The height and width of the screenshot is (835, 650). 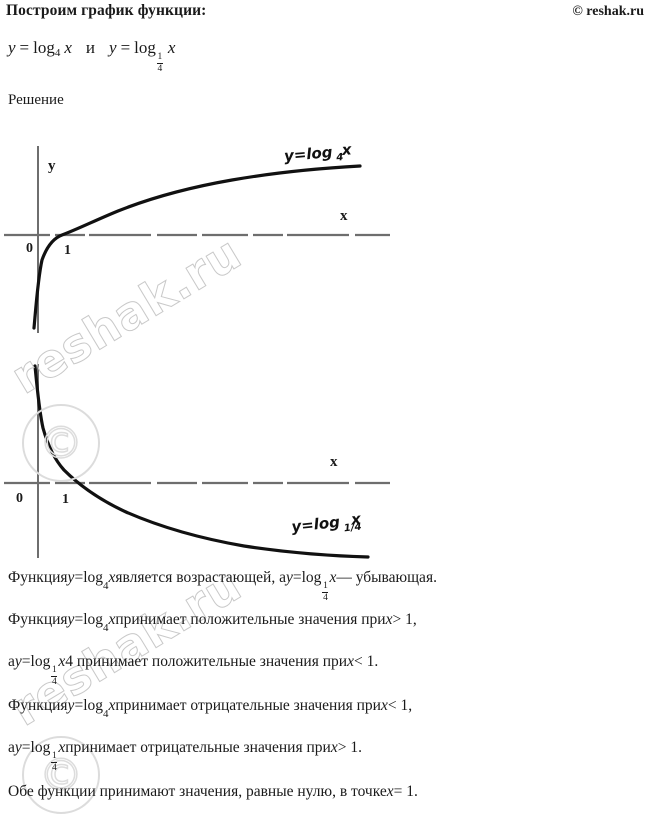 I want to click on curve-label-base-2: 1/4, so click(x=352, y=528).